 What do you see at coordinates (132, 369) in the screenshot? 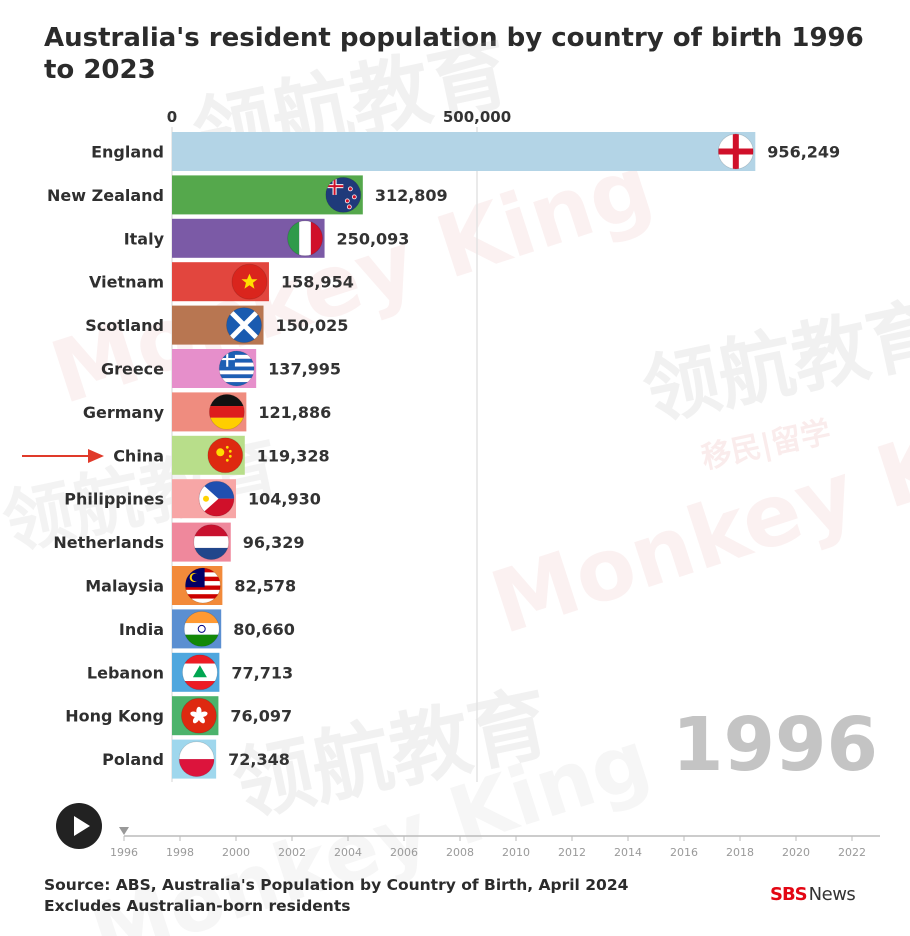
I see `category-label: Greece` at bounding box center [132, 369].